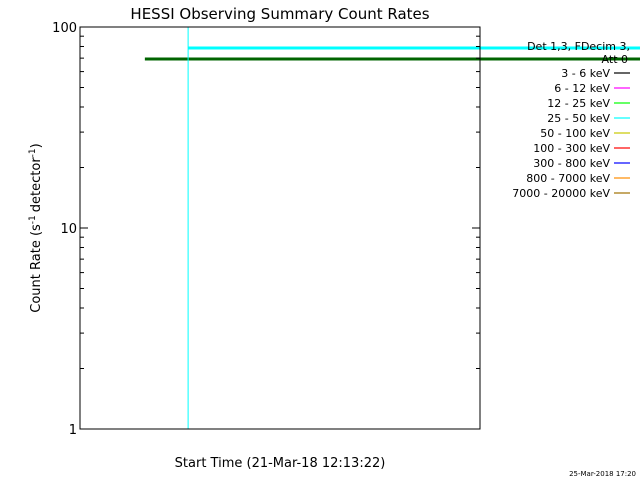  I want to click on y-axis-label-sup2: -1, so click(33, 152).